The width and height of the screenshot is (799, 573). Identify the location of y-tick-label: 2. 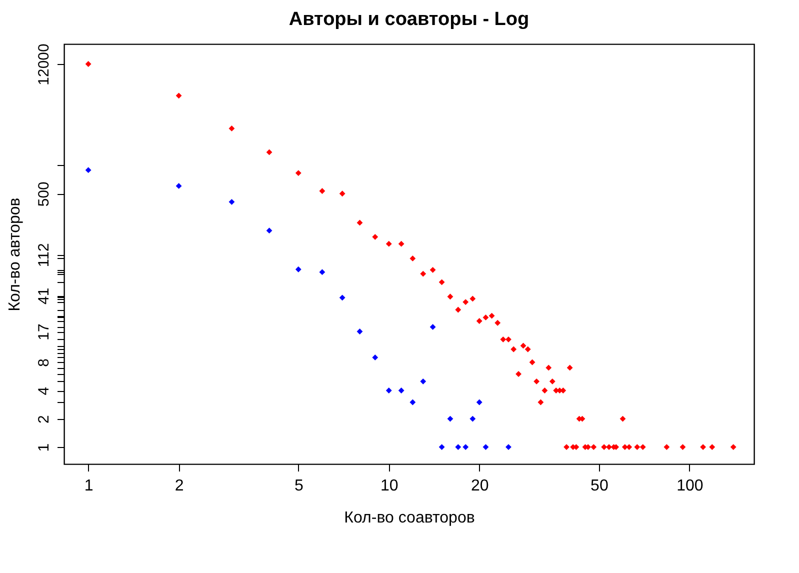
(44, 419).